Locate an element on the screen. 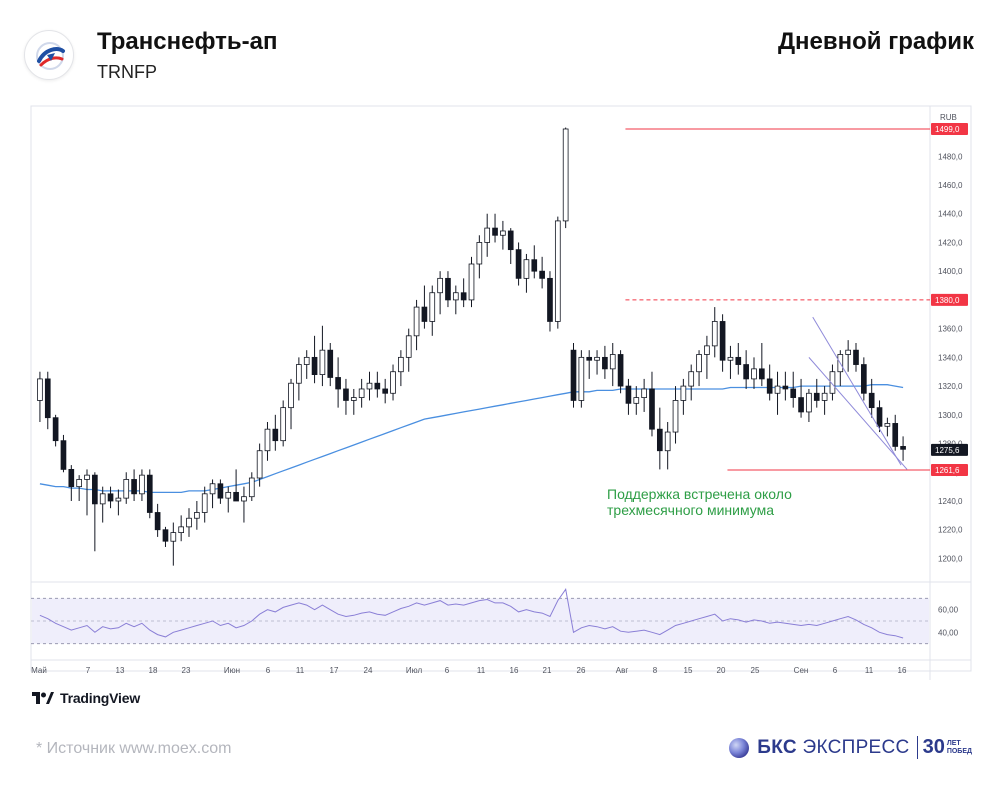 Image resolution: width=1000 pixels, height=785 pixels. channel-upper-line is located at coordinates (857, 391).